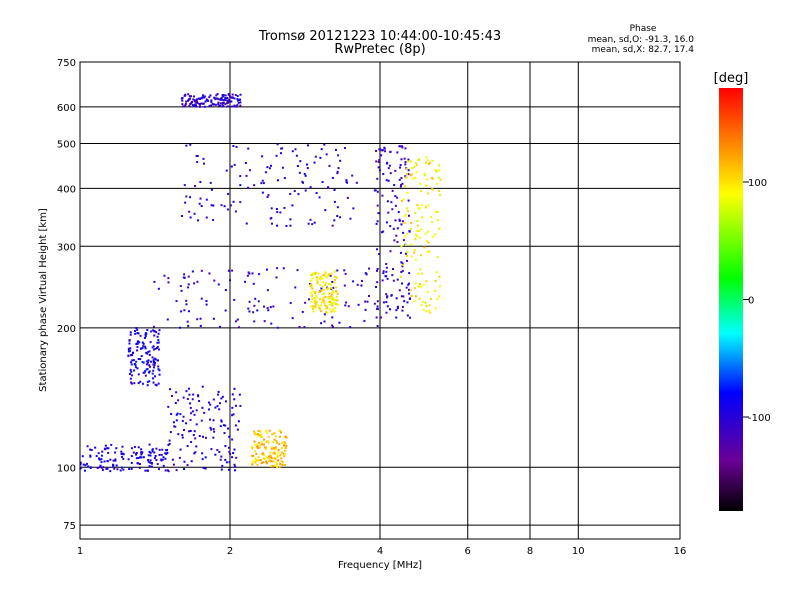  I want to click on colorbar-tick-label: 100, so click(757, 183).